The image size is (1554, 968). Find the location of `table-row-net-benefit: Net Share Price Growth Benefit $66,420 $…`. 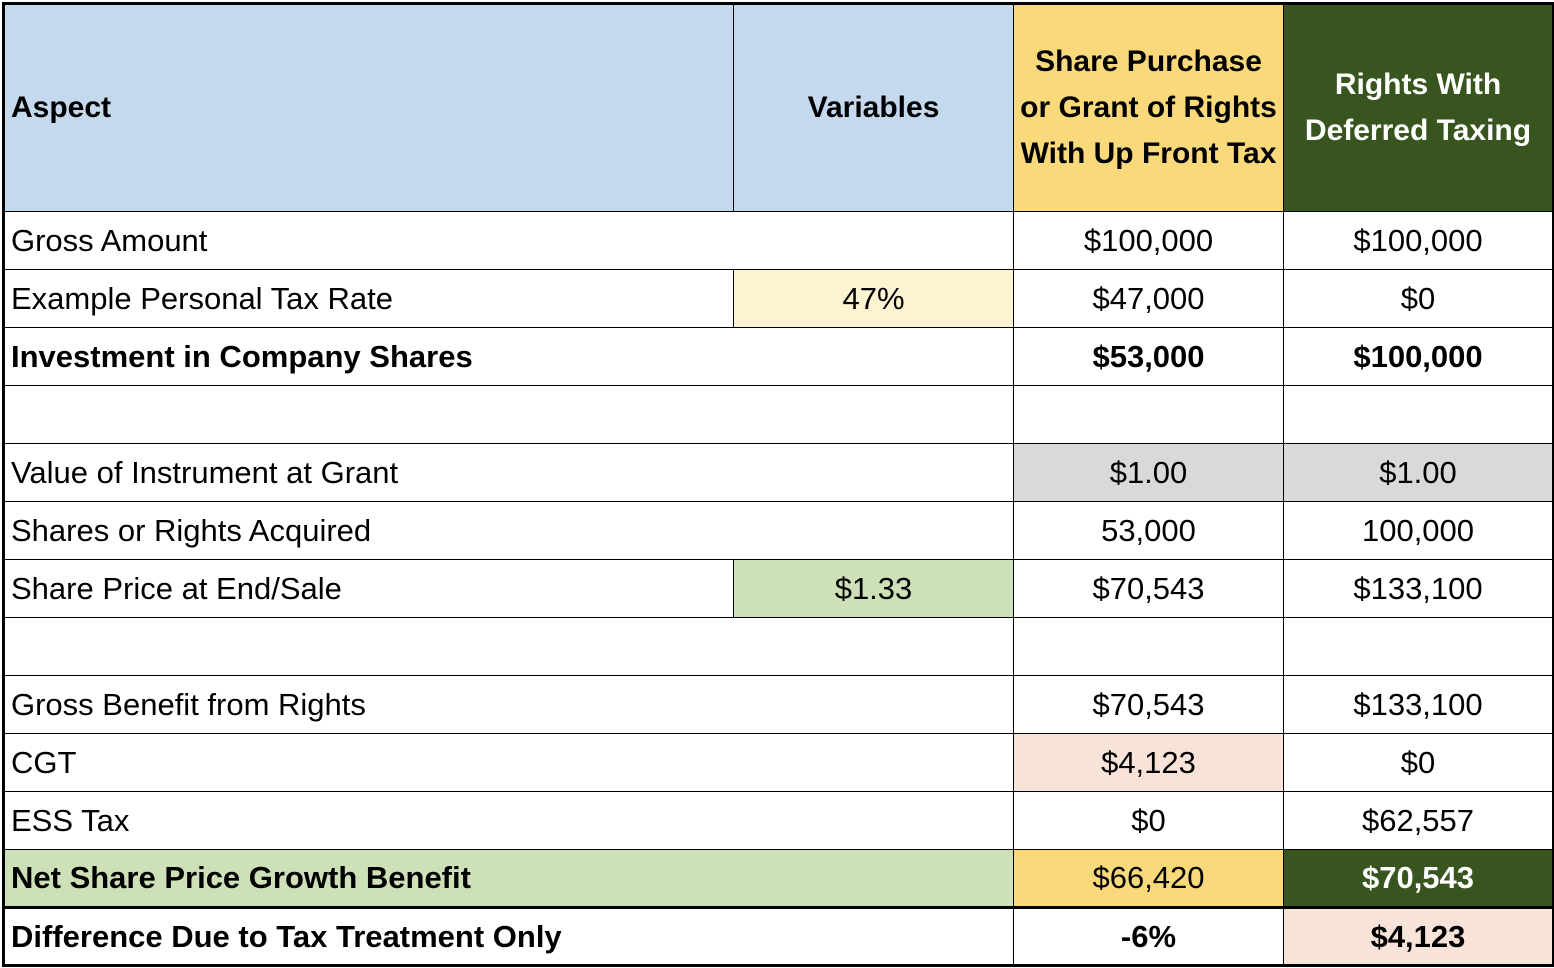

table-row-net-benefit: Net Share Price Growth Benefit $66,420 $… is located at coordinates (778, 879).